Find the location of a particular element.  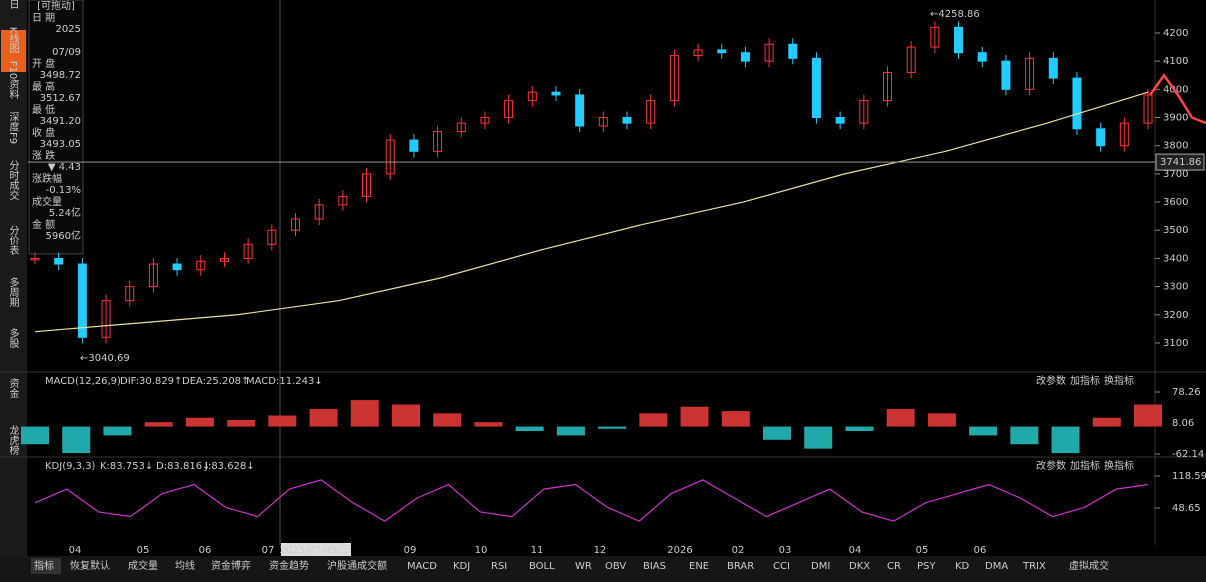

sidebar is located at coordinates (13, 291).